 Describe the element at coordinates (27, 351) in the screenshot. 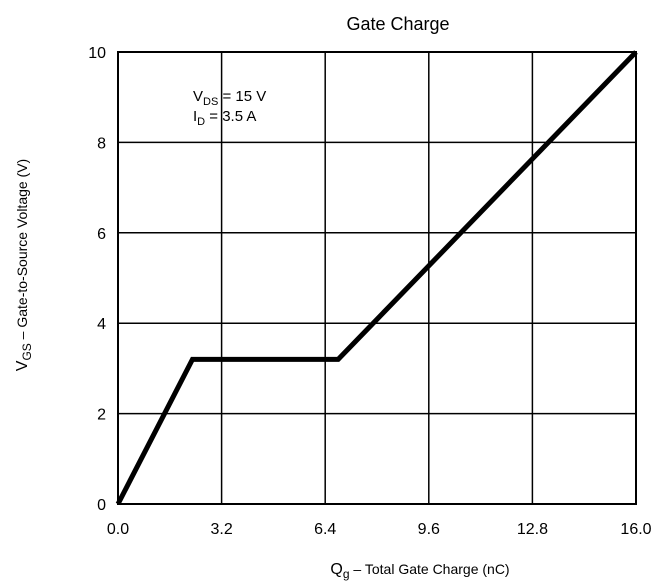

I see `y-axis-label-sub: GS` at that location.